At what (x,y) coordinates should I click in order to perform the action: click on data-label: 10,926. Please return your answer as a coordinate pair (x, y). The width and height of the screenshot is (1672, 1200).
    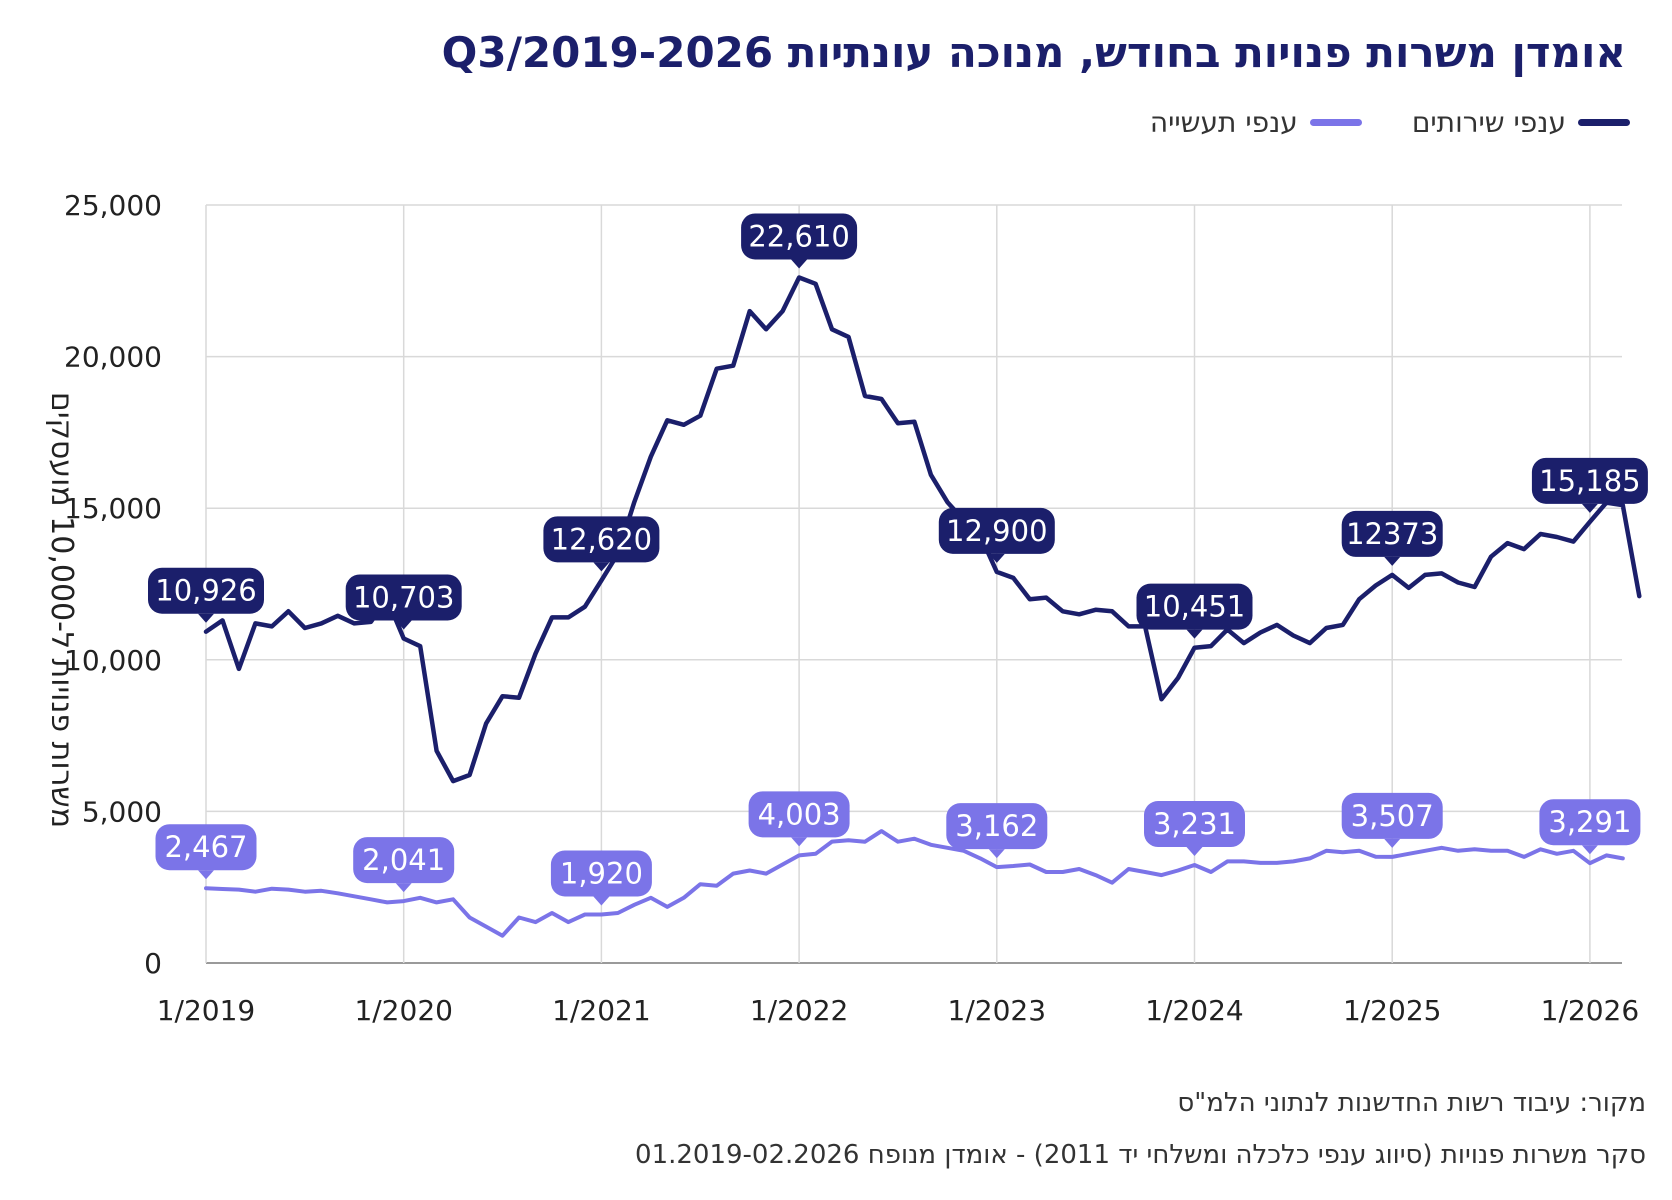
    Looking at the image, I should click on (205, 591).